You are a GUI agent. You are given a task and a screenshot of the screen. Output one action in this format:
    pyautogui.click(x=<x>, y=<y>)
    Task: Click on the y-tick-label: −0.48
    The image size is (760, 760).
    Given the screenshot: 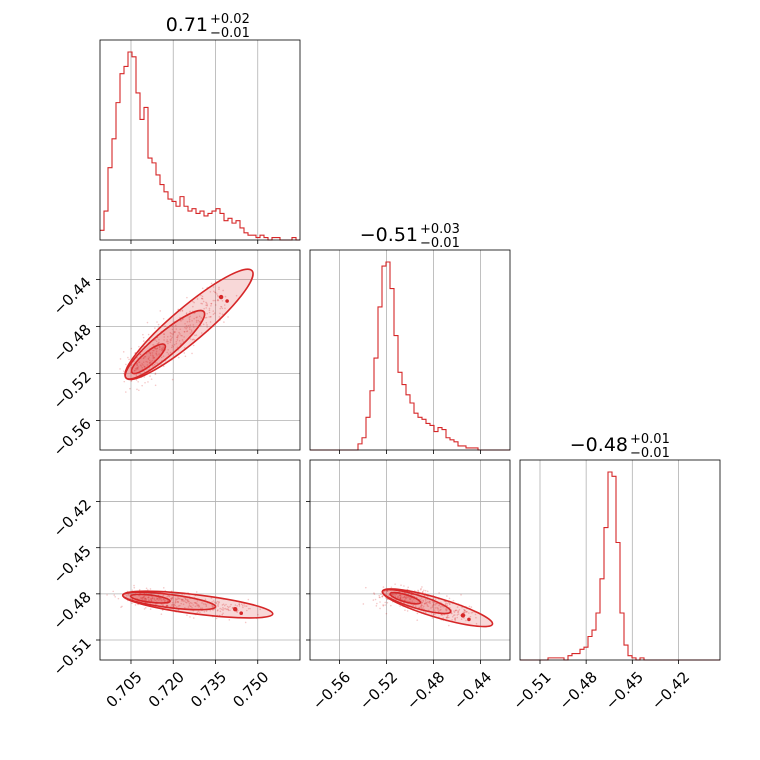 What is the action you would take?
    pyautogui.click(x=72, y=343)
    